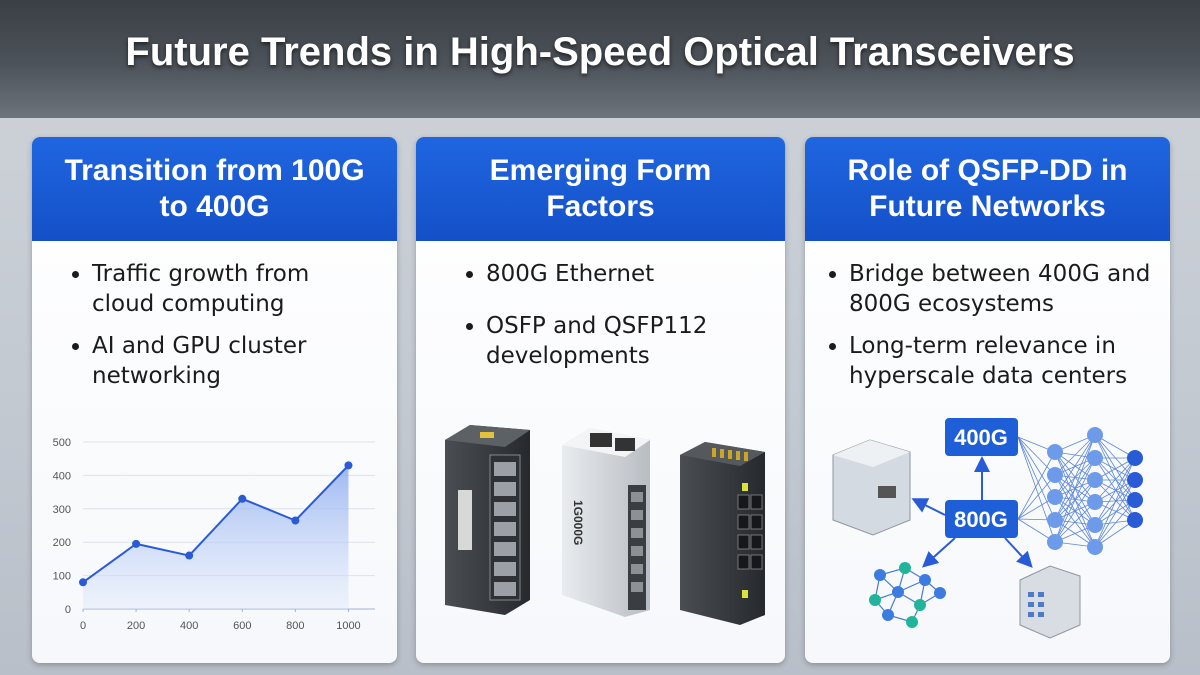 Image resolution: width=1200 pixels, height=675 pixels. Describe the element at coordinates (62, 476) in the screenshot. I see `y-tick-label: 400` at that location.